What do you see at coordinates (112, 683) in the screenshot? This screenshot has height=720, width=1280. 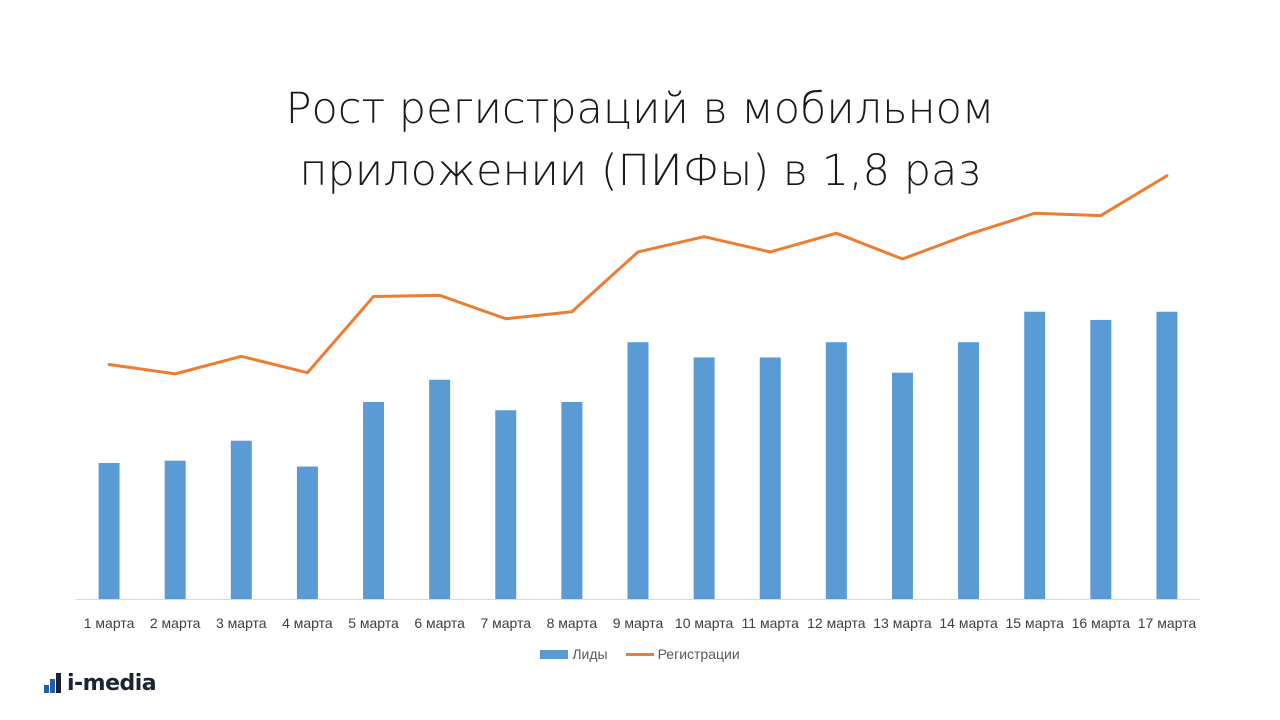 I see `logo-text: i-media` at bounding box center [112, 683].